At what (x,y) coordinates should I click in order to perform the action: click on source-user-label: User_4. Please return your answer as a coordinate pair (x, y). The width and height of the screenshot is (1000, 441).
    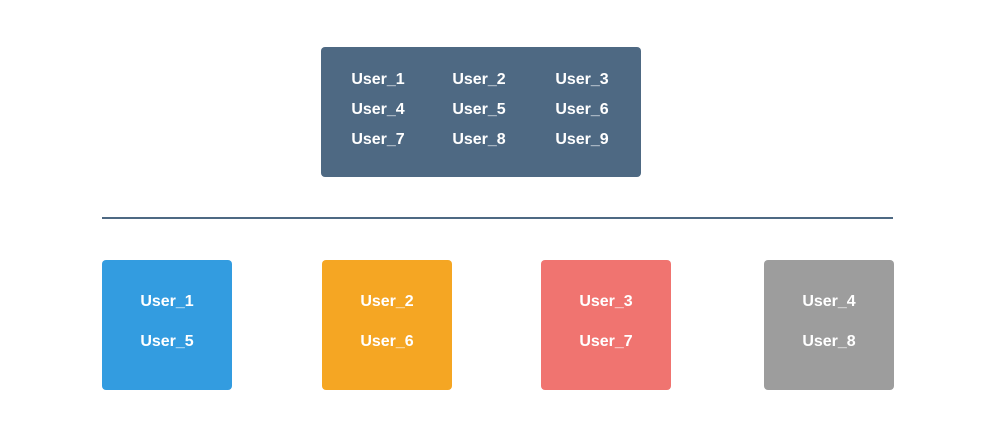
    Looking at the image, I should click on (378, 109).